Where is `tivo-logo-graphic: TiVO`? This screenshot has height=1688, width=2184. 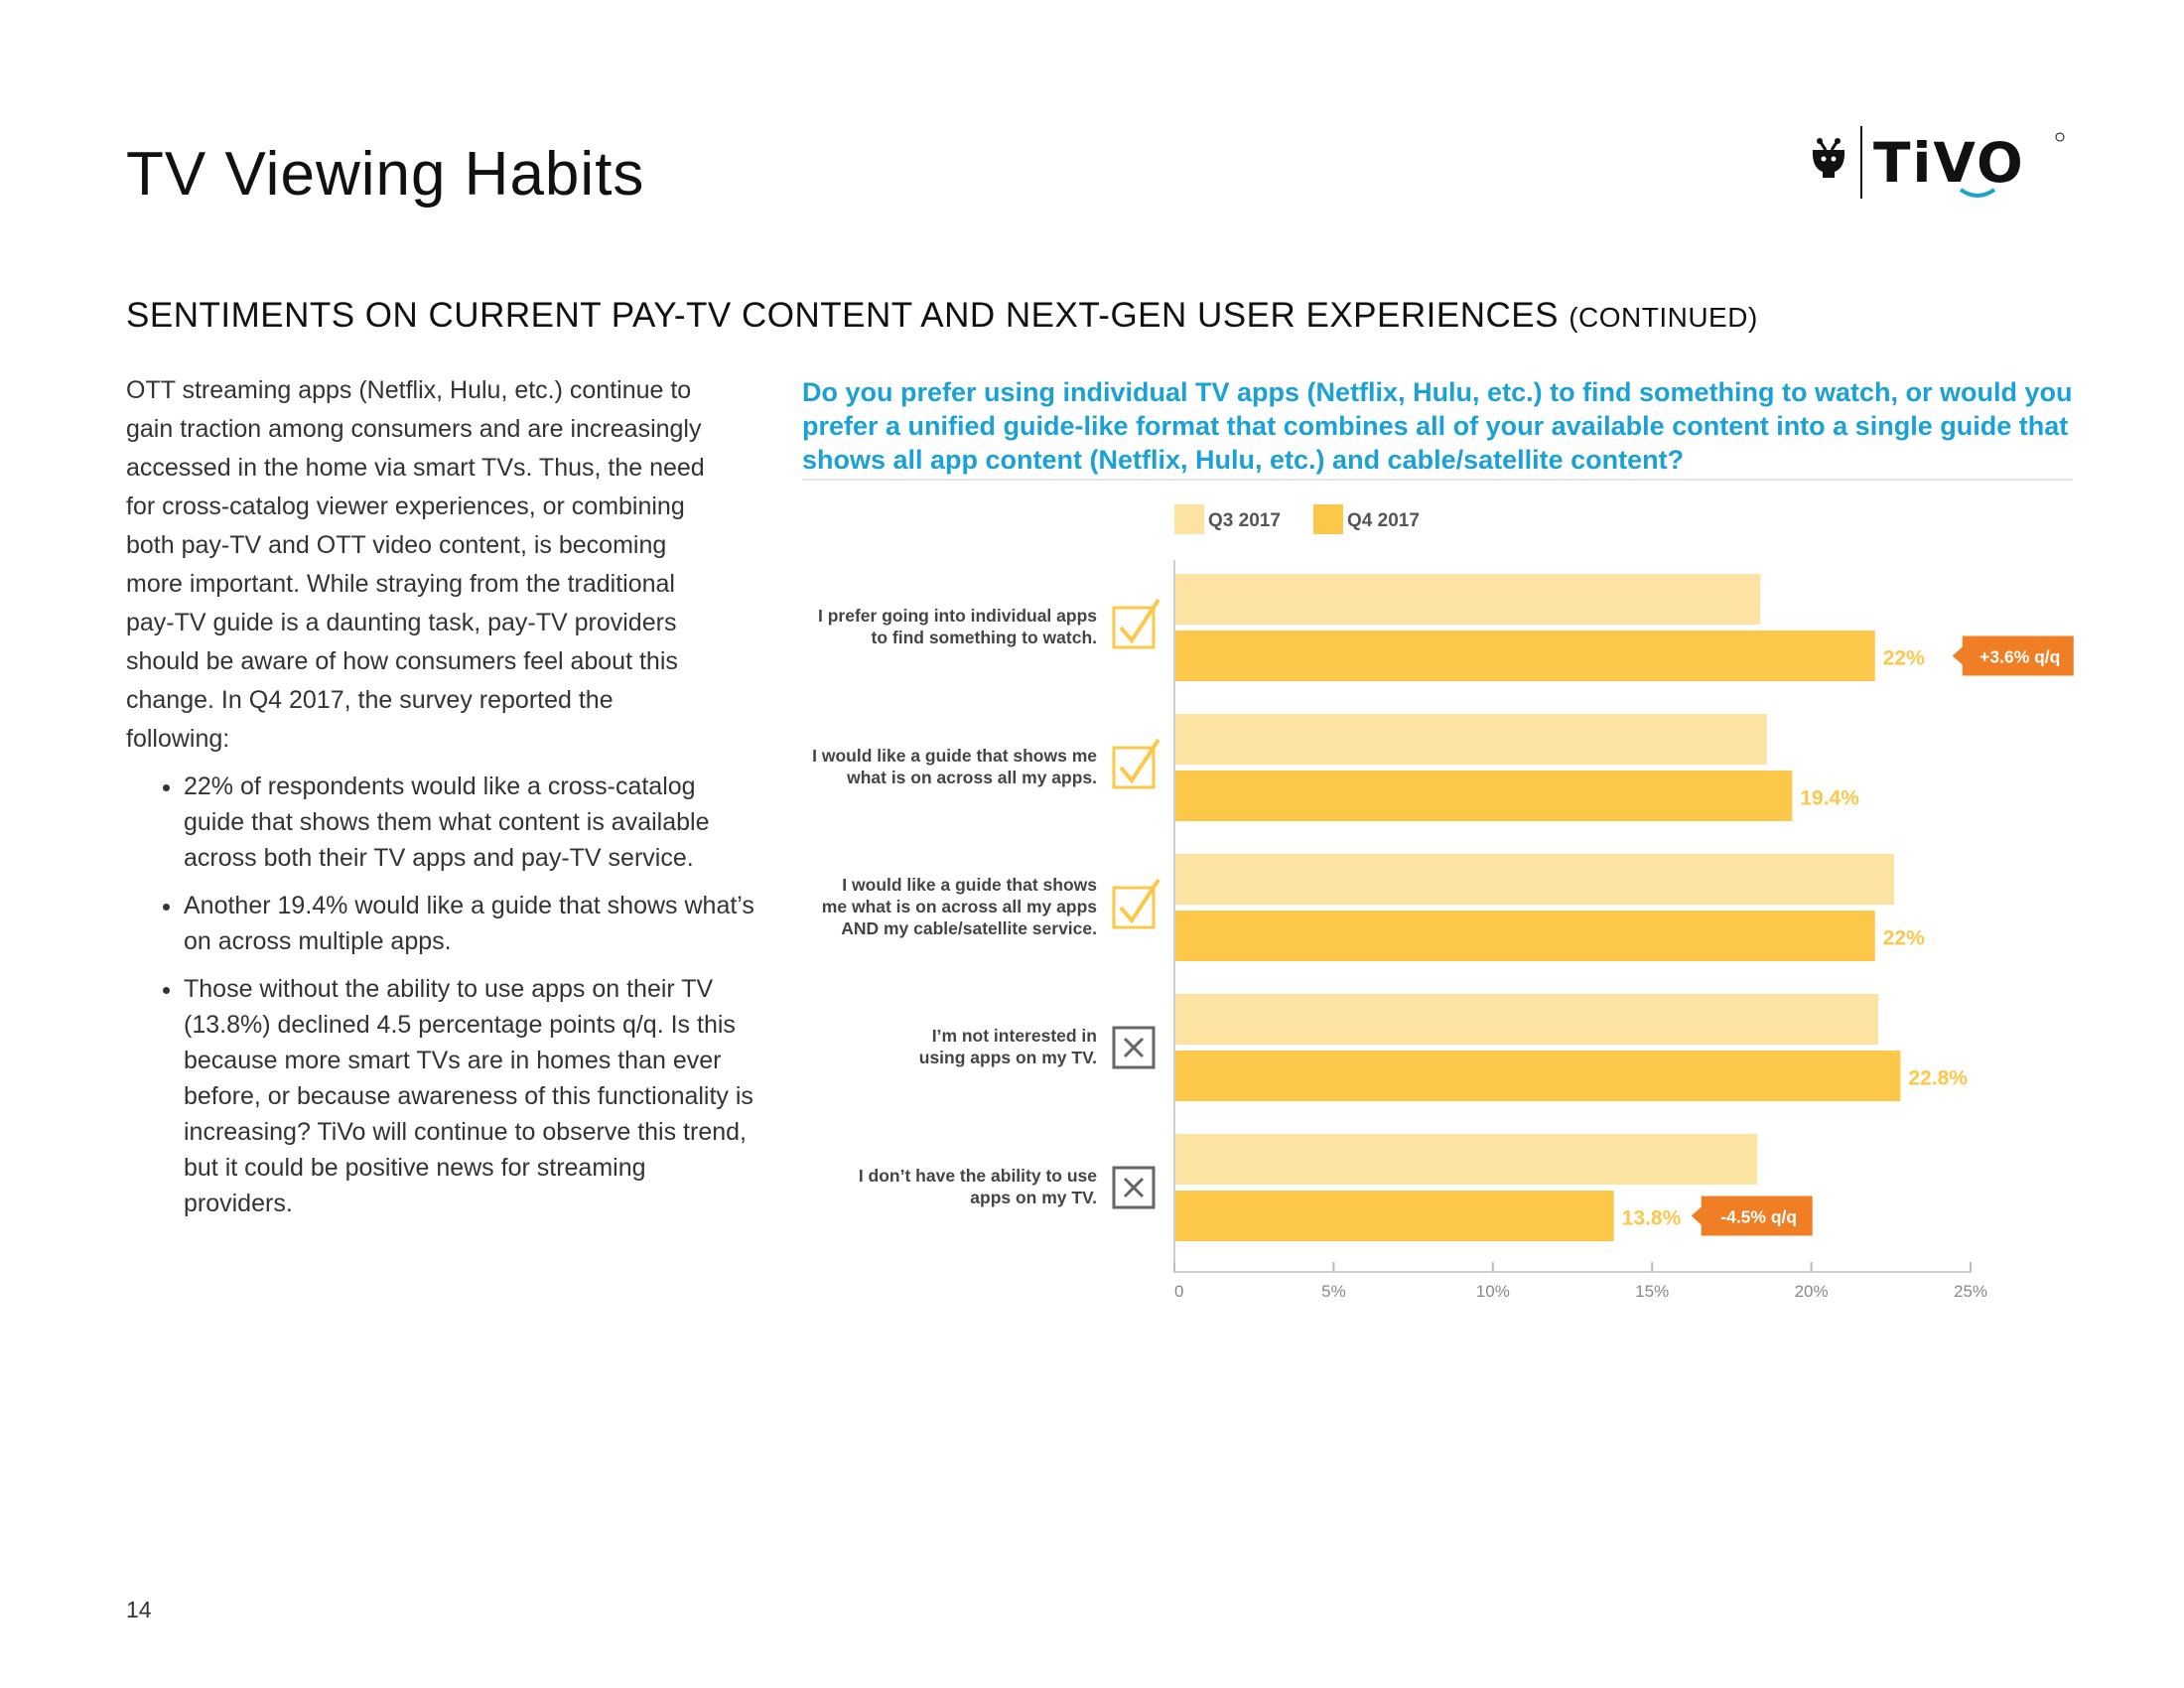 tivo-logo-graphic: TiVO is located at coordinates (1938, 162).